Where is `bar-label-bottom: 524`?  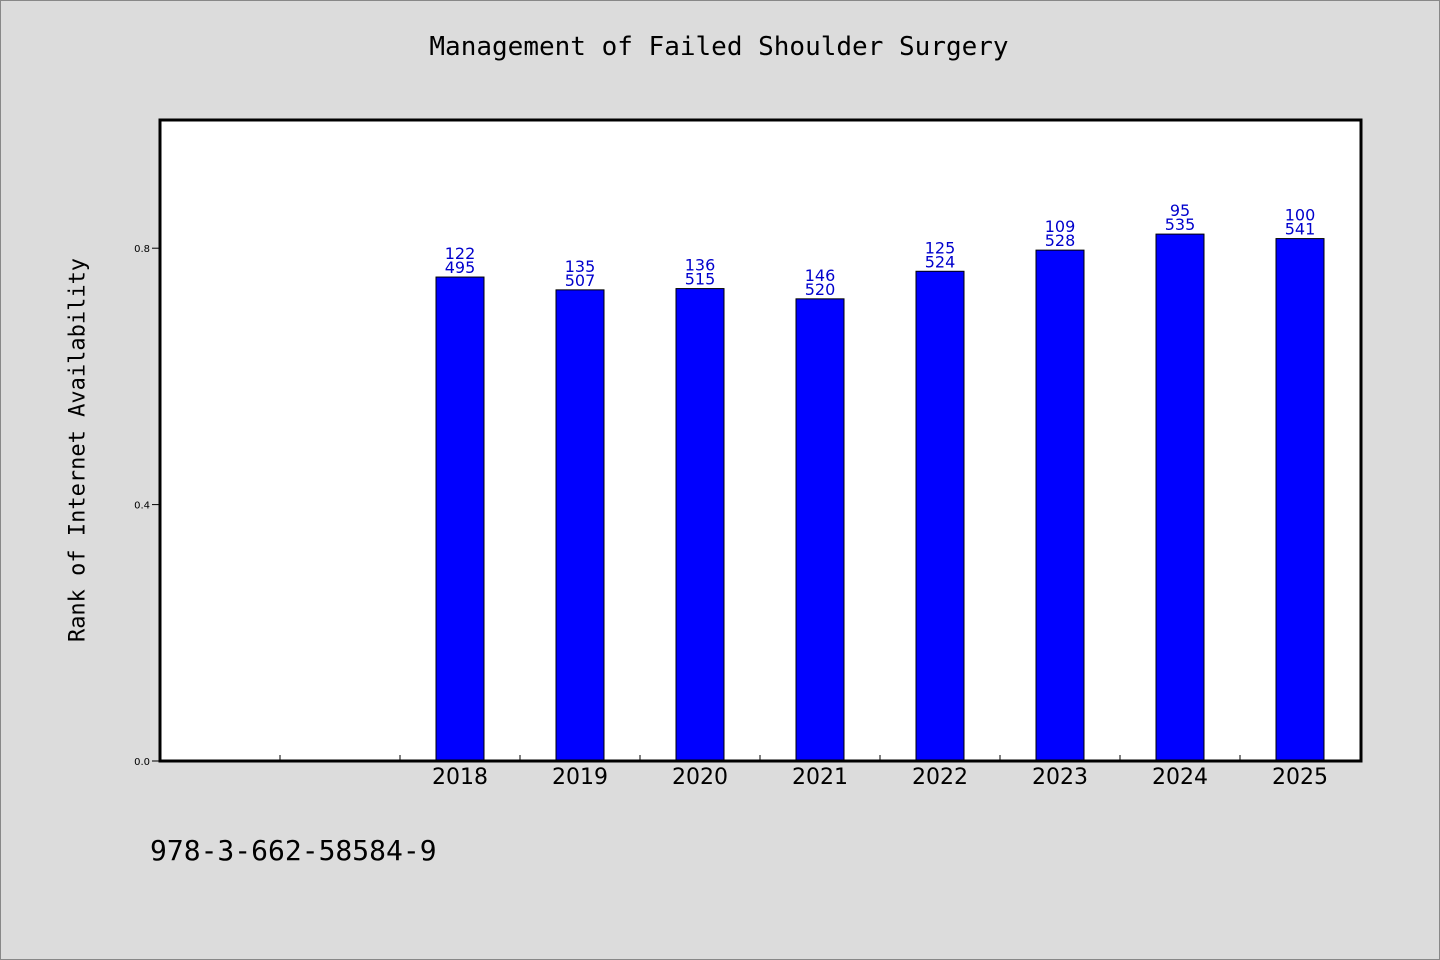
bar-label-bottom: 524 is located at coordinates (940, 261).